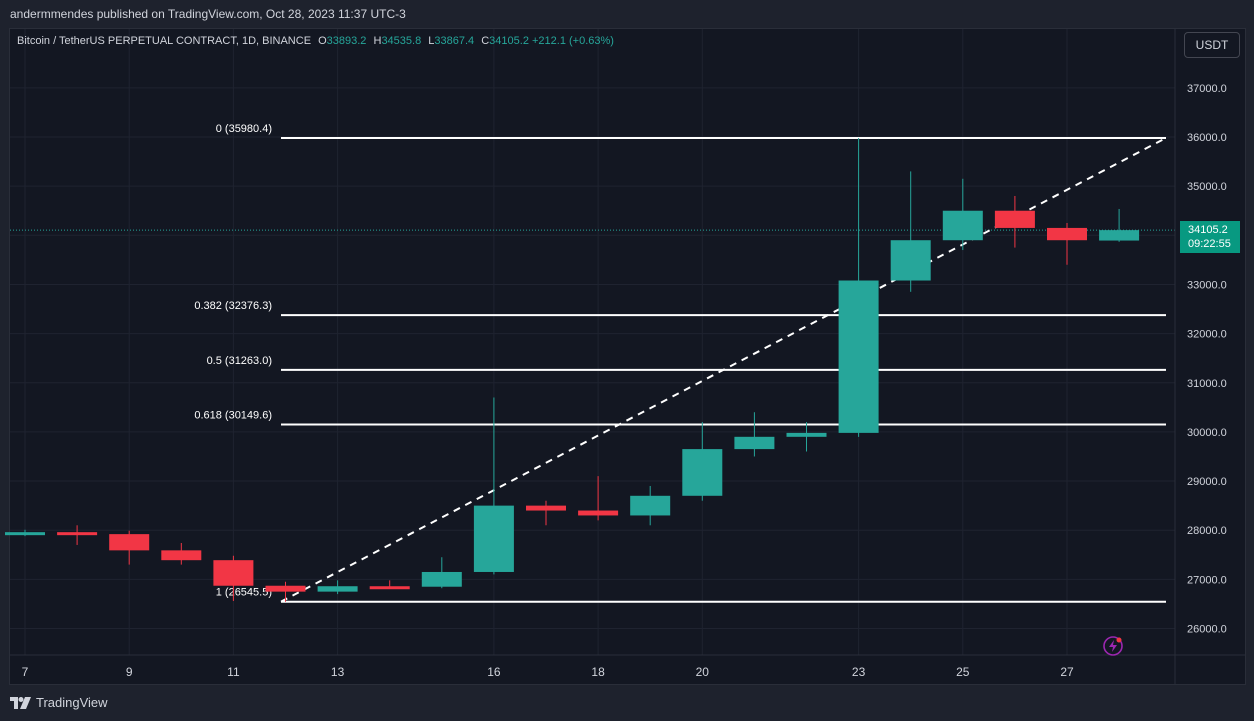  I want to click on x-tick-label: 20, so click(703, 672).